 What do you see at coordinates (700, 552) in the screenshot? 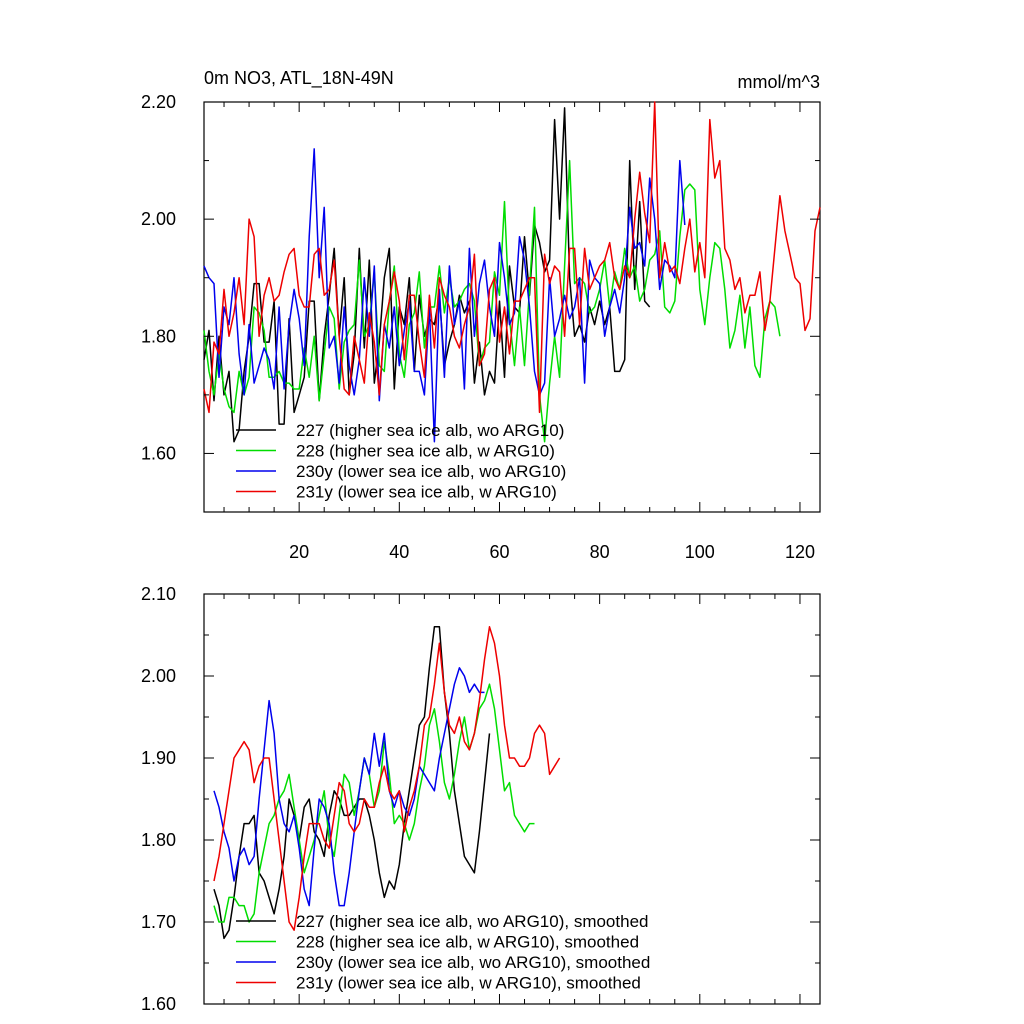
I see `x-tick-label: 100` at bounding box center [700, 552].